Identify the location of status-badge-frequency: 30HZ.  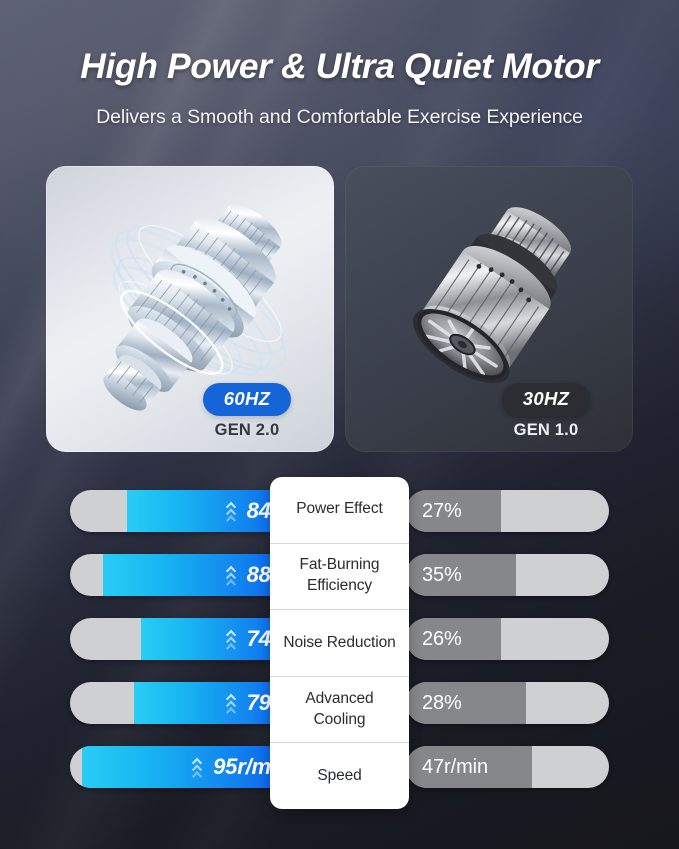
(546, 399).